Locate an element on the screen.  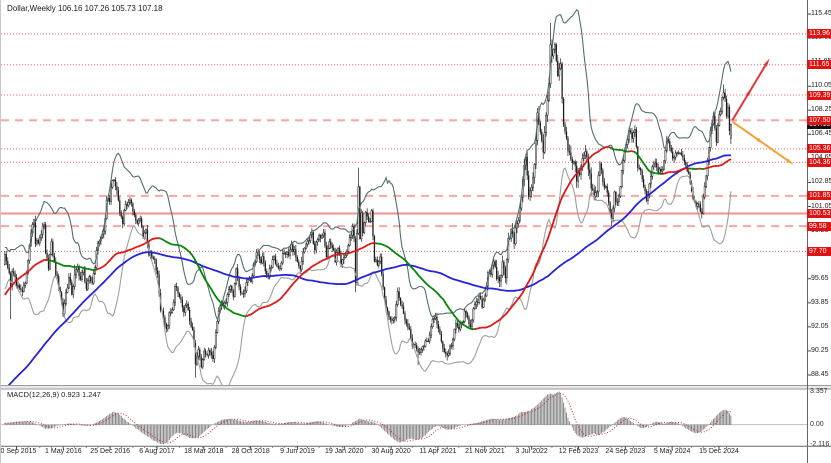
date-label: 25 Dec 2016 is located at coordinates (110, 451).